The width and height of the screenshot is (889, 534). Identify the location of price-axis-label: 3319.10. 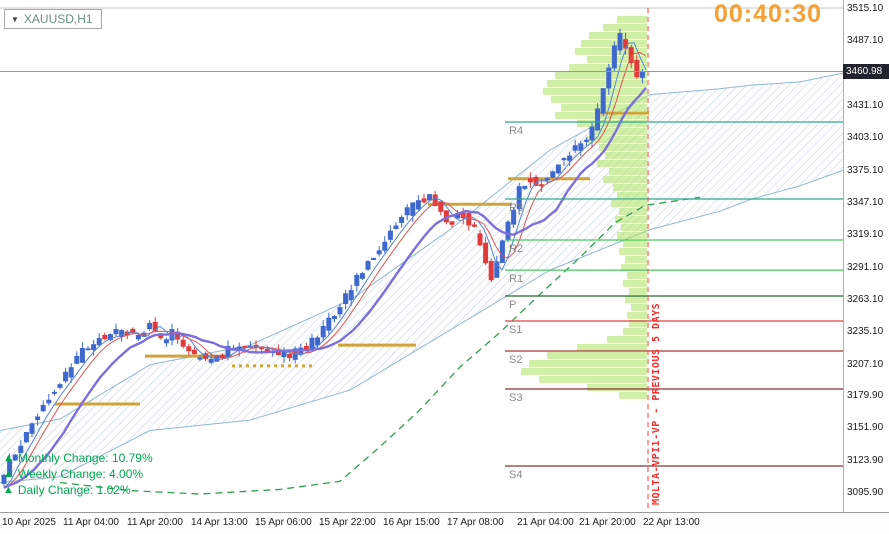
(865, 235).